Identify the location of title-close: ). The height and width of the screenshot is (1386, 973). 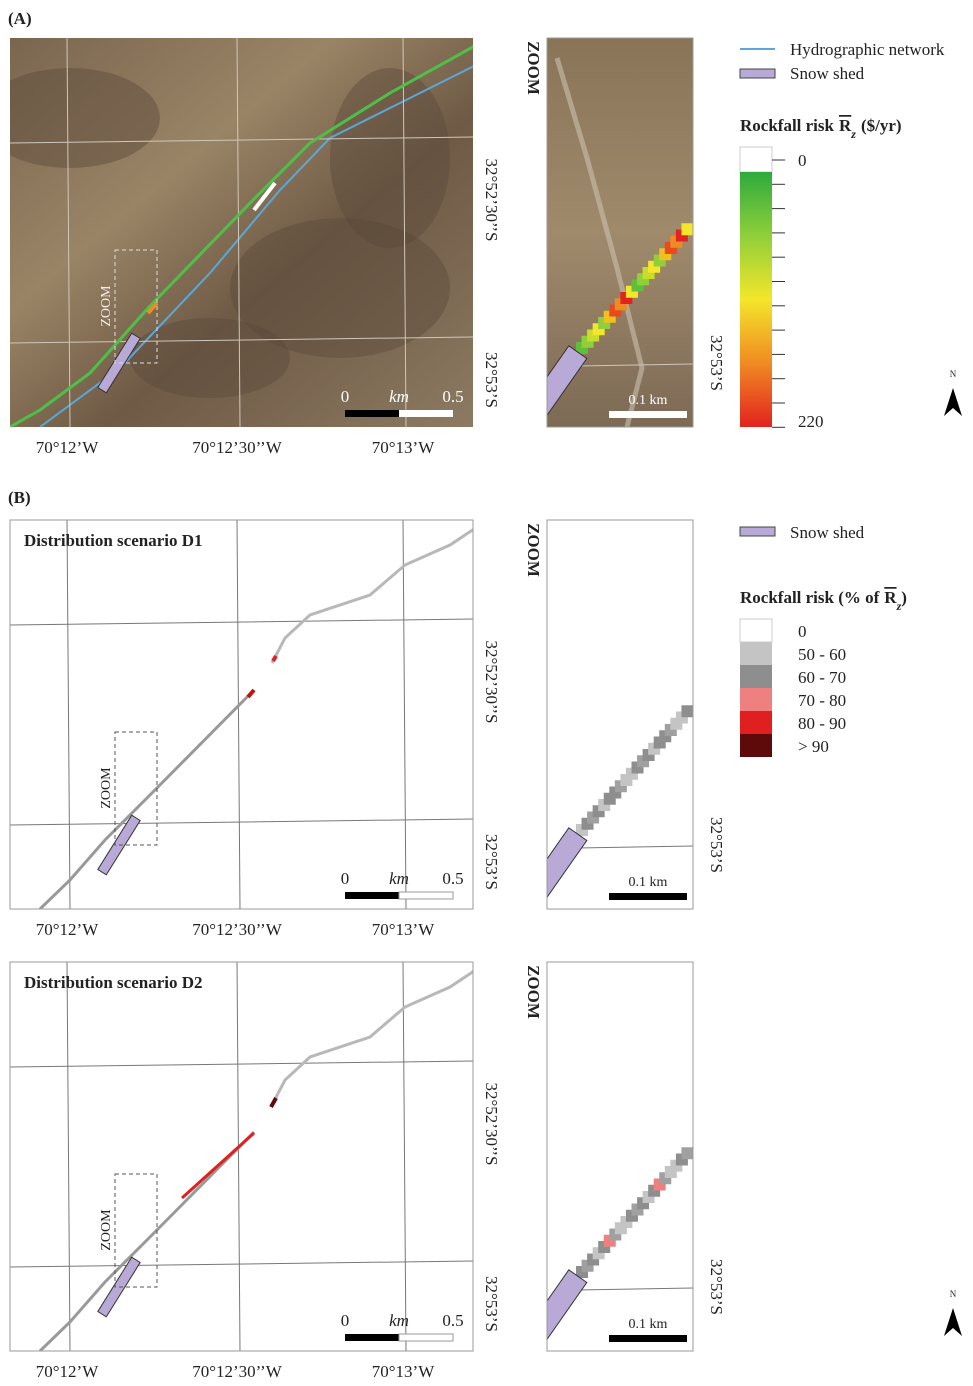
(904, 597).